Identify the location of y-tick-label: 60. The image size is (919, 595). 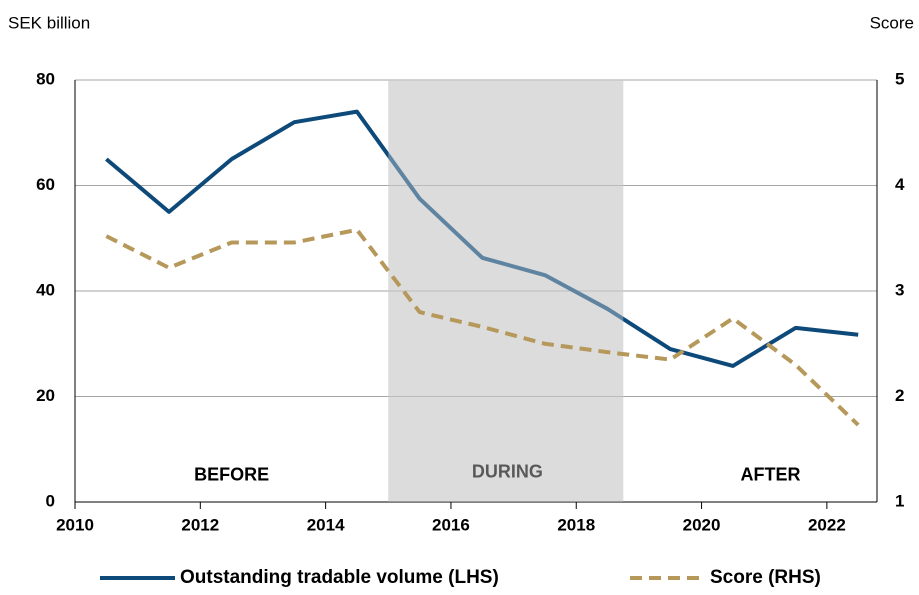
(45, 184).